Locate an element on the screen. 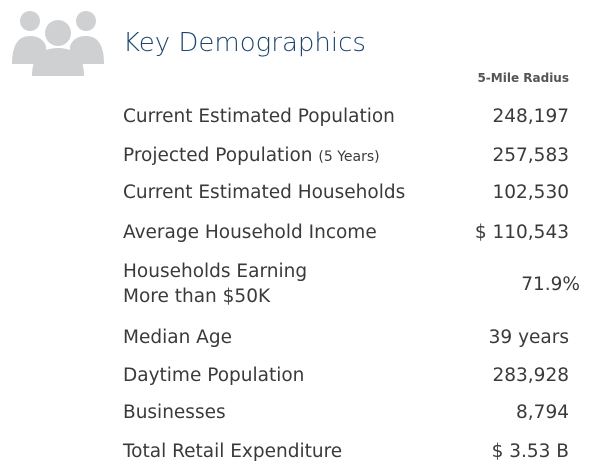  label-line: More than $50K is located at coordinates (197, 296).